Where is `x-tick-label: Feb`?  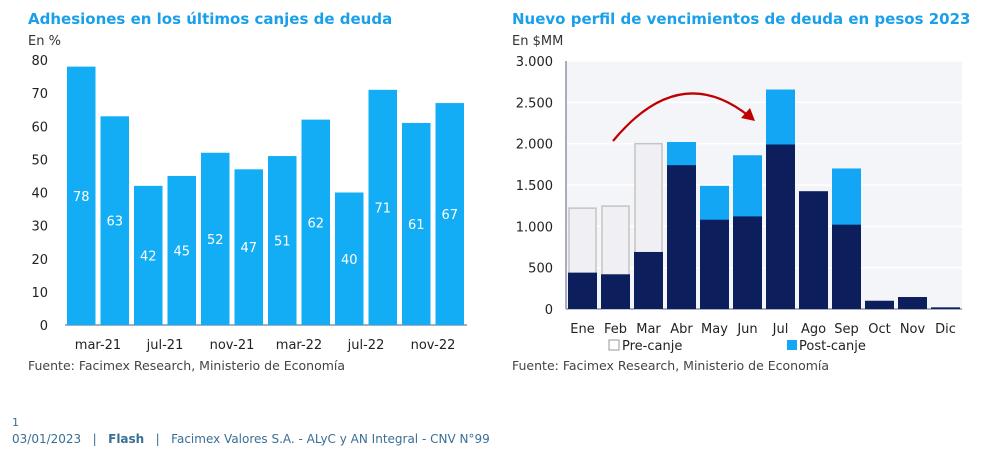
x-tick-label: Feb is located at coordinates (615, 329).